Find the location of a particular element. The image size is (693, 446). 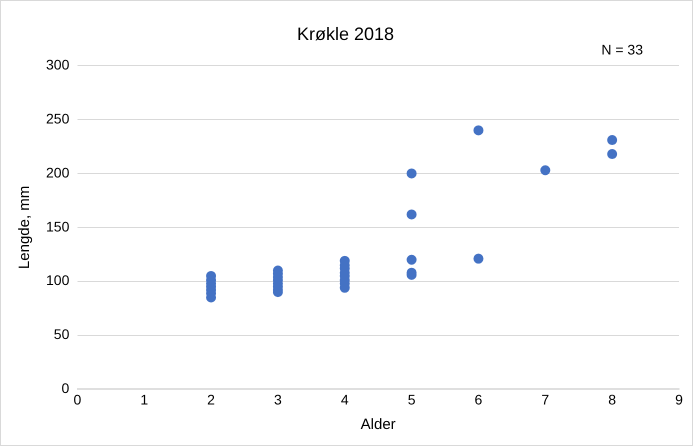

x-tick-label: 8 is located at coordinates (612, 399).